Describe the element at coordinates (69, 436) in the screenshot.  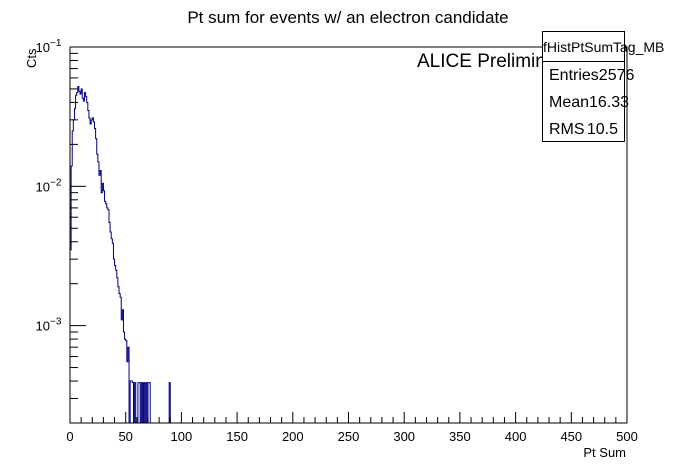
I see `x-tick-label: 0` at that location.